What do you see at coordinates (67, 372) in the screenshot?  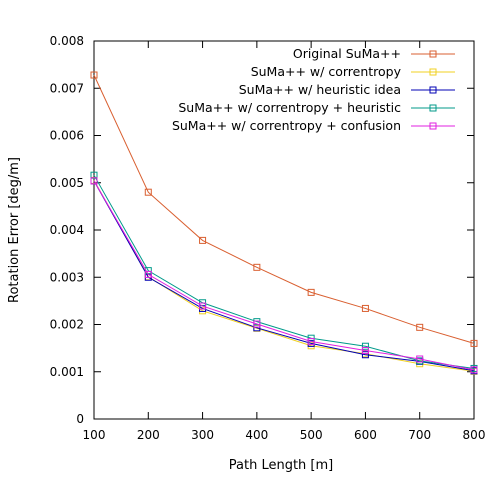 I see `y-tick-label: 0.001` at bounding box center [67, 372].